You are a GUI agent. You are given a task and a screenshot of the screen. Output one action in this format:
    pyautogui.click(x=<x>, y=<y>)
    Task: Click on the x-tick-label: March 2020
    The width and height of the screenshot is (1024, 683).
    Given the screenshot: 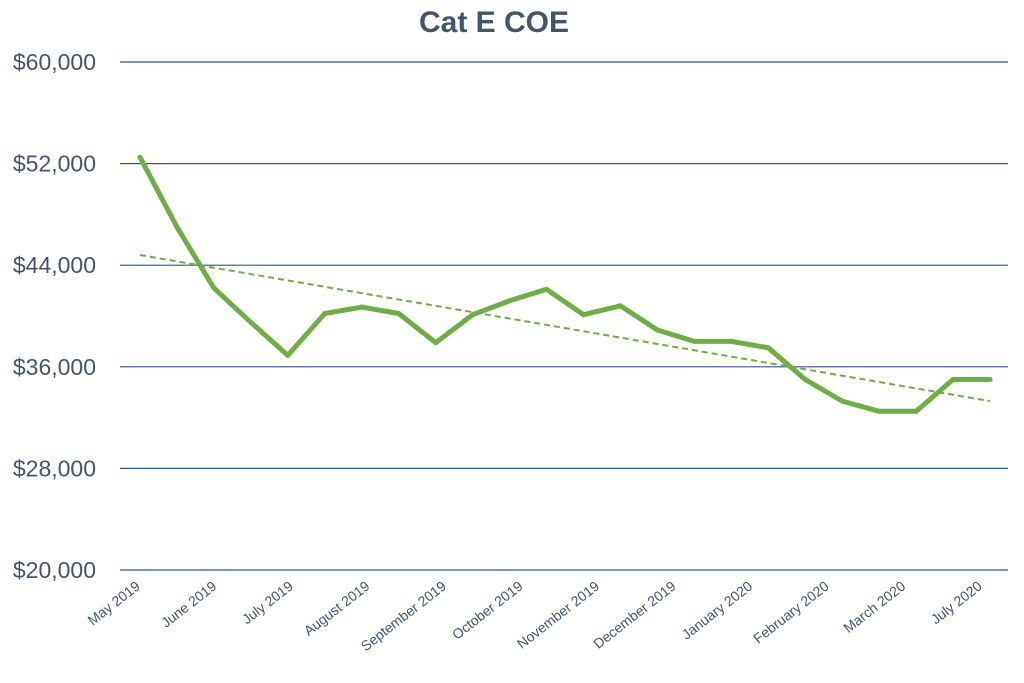 What is the action you would take?
    pyautogui.click(x=874, y=607)
    